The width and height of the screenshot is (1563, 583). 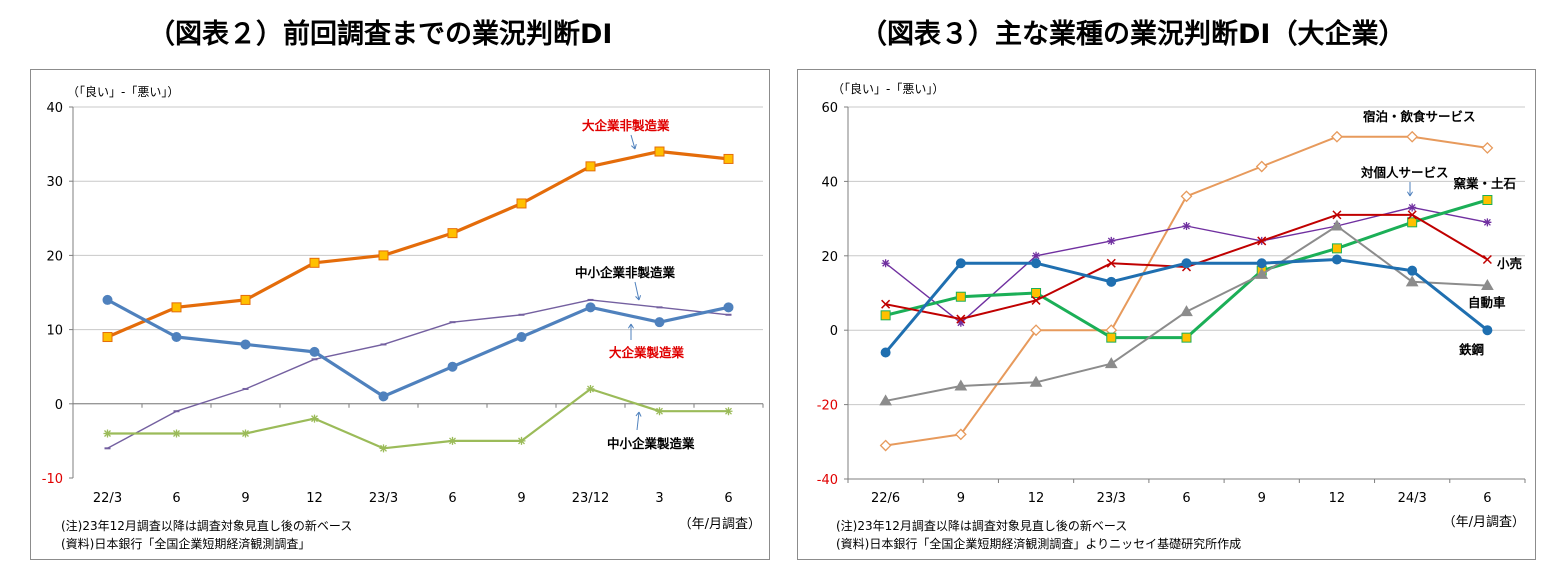 I want to click on x-tick-label: 22/6, so click(x=885, y=498).